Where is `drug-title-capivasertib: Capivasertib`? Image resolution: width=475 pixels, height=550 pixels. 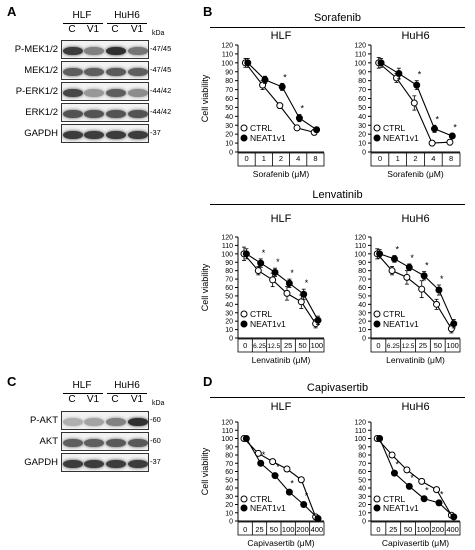
drug-title-capivasertib: Capivasertib is located at coordinates (337, 388).